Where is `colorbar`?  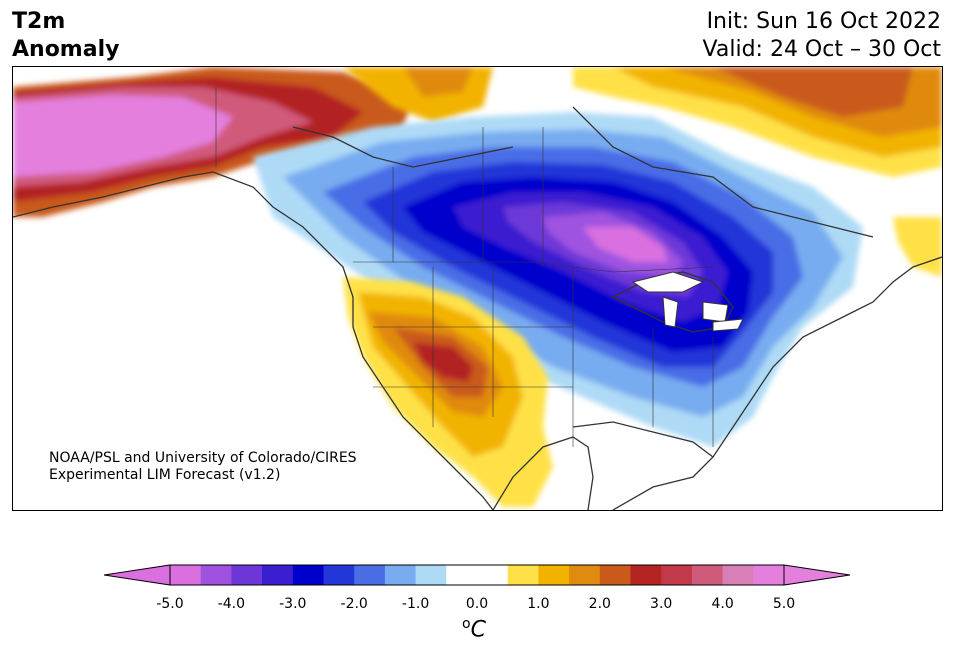
colorbar is located at coordinates (477, 577).